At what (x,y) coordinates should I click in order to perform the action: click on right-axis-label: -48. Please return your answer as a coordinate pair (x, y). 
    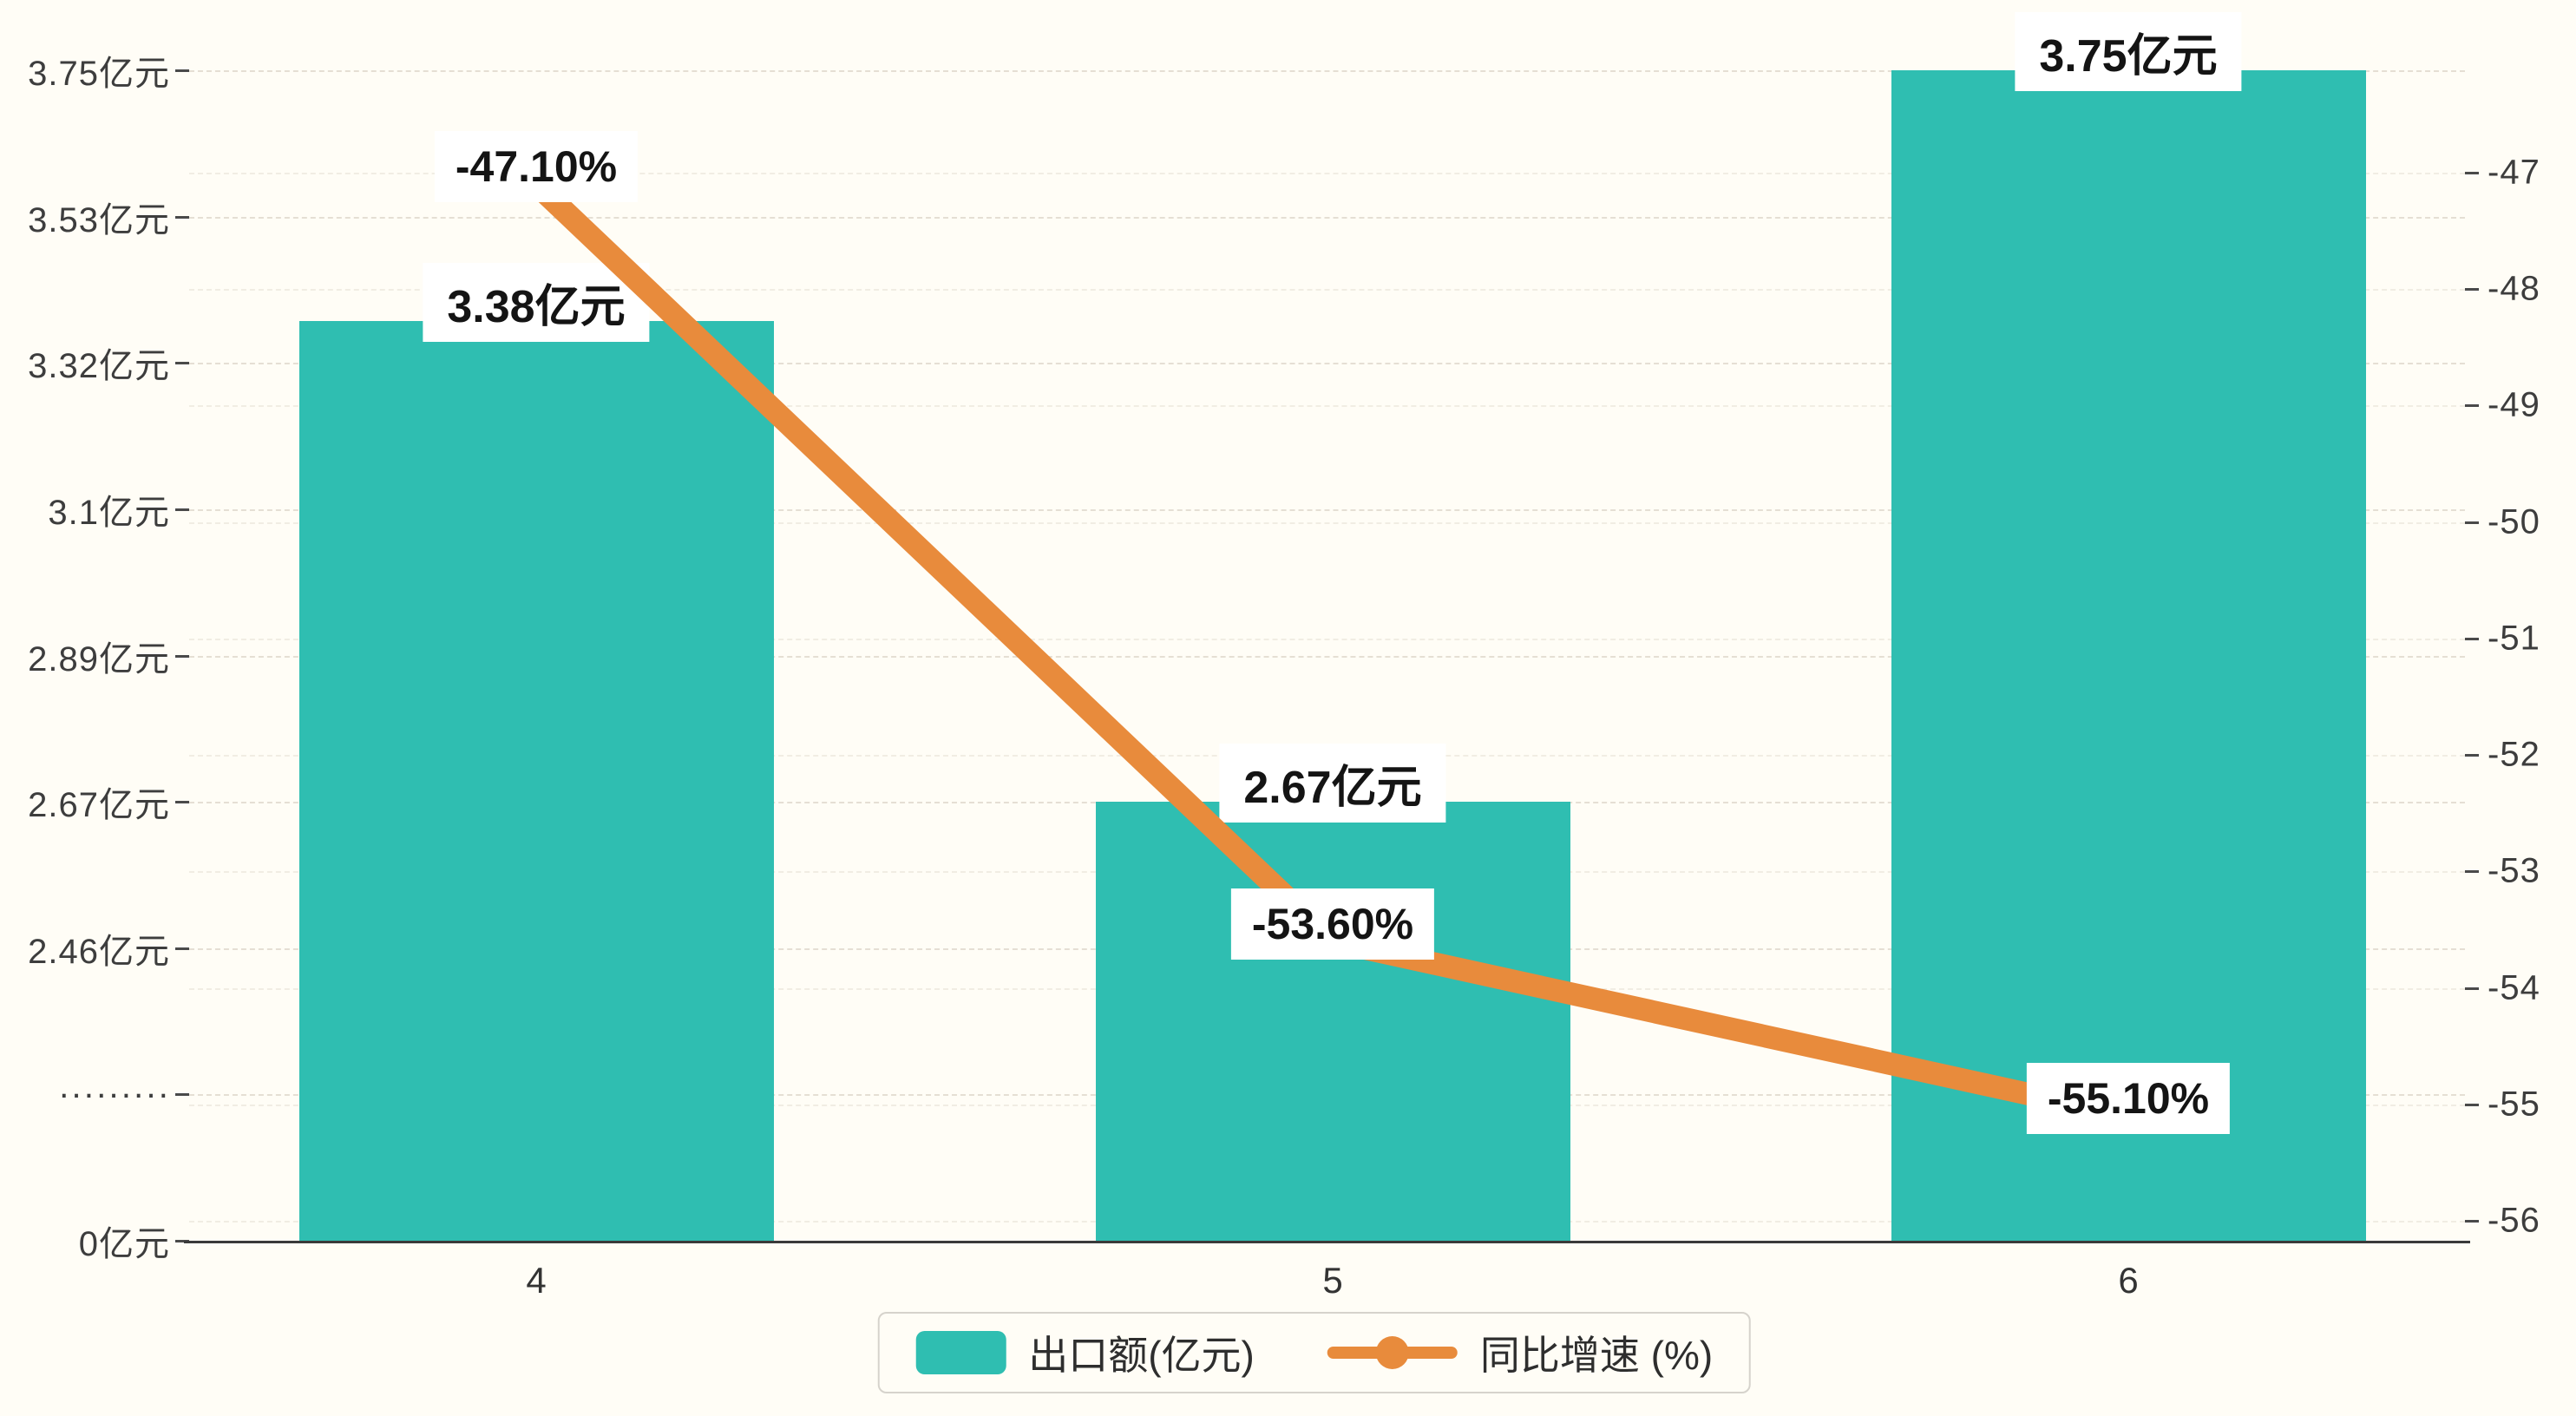
    Looking at the image, I should click on (2514, 288).